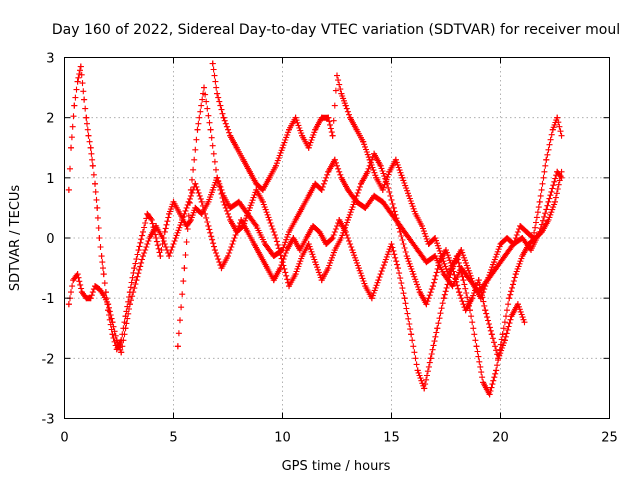 The image size is (640, 480). I want to click on x-axis-label: GPS time / hours, so click(336, 466).